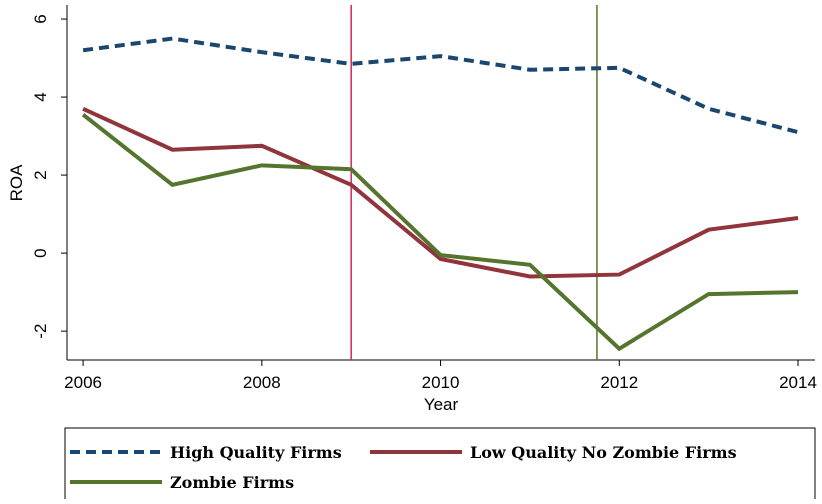  What do you see at coordinates (40, 96) in the screenshot?
I see `y-tick-label: 4` at bounding box center [40, 96].